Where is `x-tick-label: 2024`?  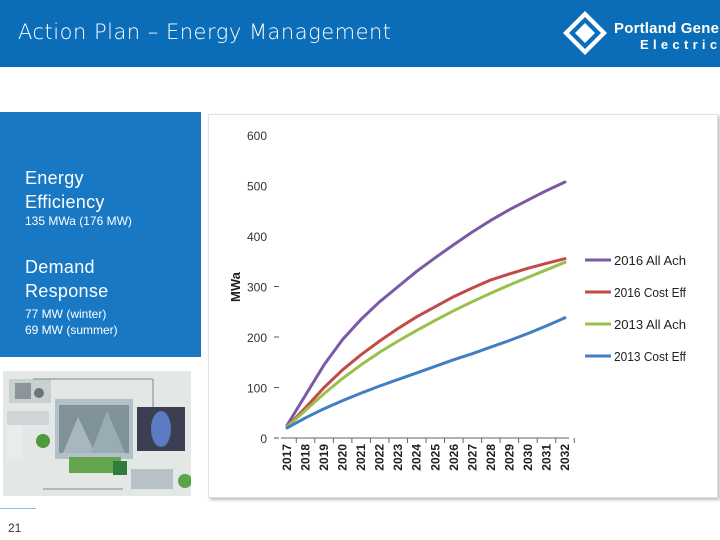
x-tick-label: 2024 is located at coordinates (417, 457).